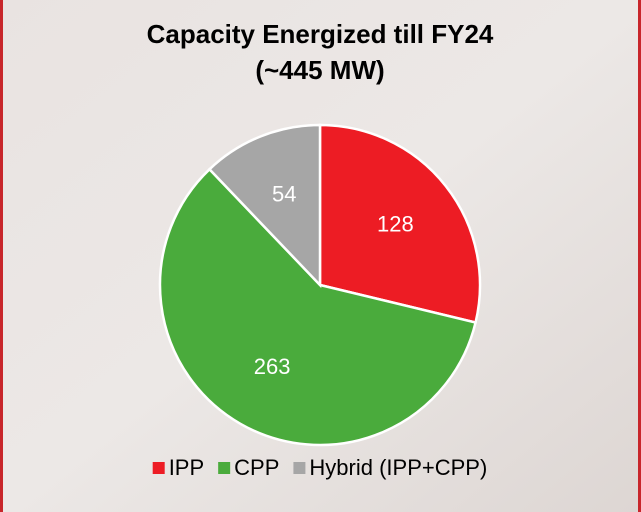  What do you see at coordinates (1, 256) in the screenshot?
I see `border-left` at bounding box center [1, 256].